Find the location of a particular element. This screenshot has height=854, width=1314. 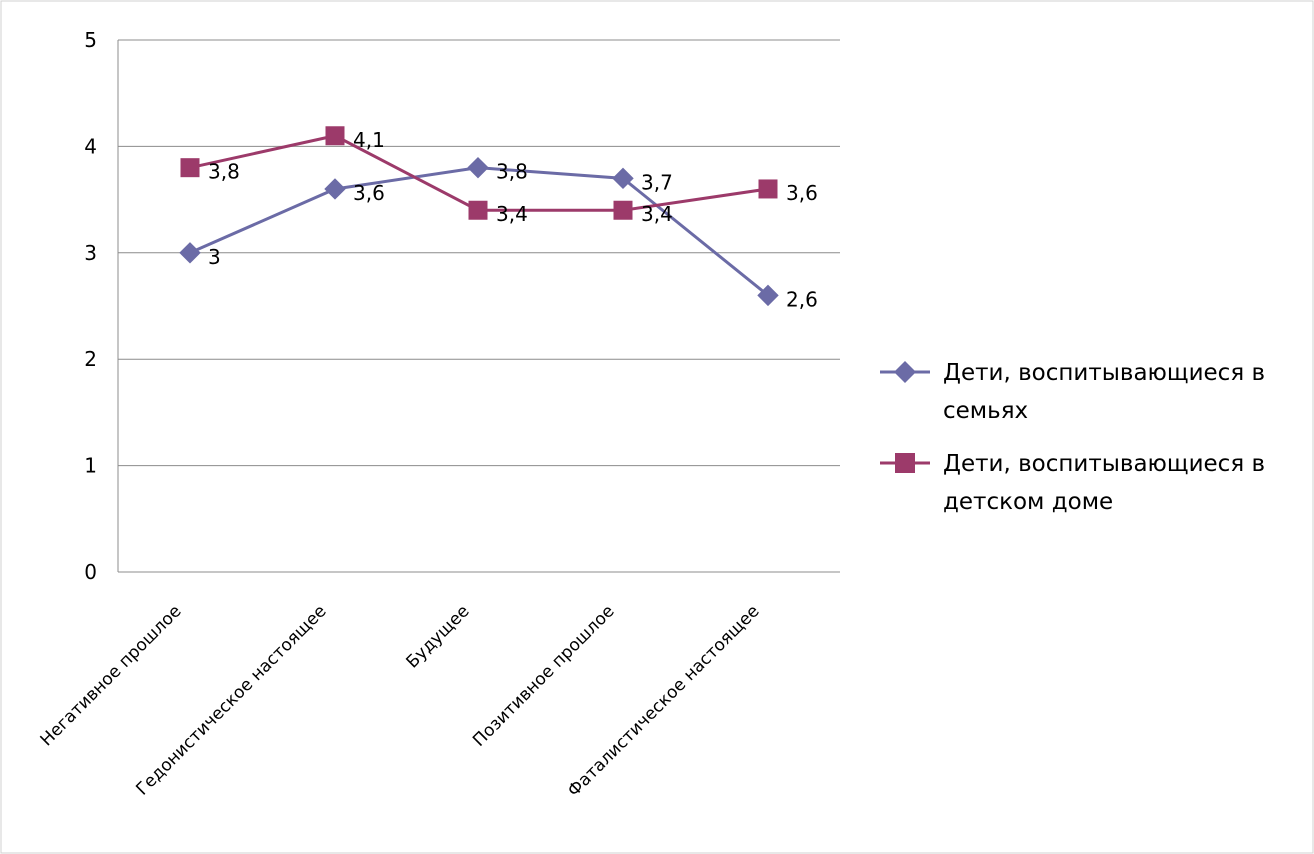

data-label: 3,7 is located at coordinates (657, 182).